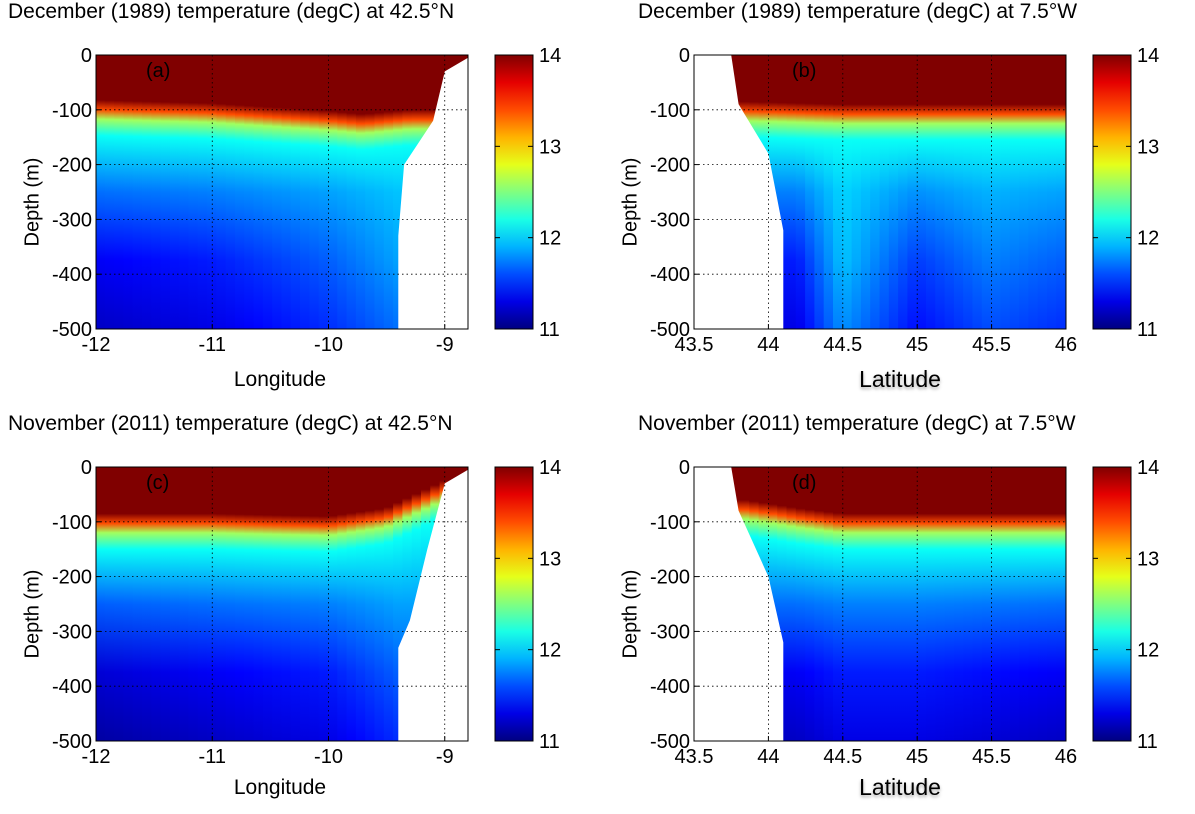 This screenshot has height=814, width=1195. Describe the element at coordinates (900, 379) in the screenshot. I see `x-axis-label: Latitude` at that location.